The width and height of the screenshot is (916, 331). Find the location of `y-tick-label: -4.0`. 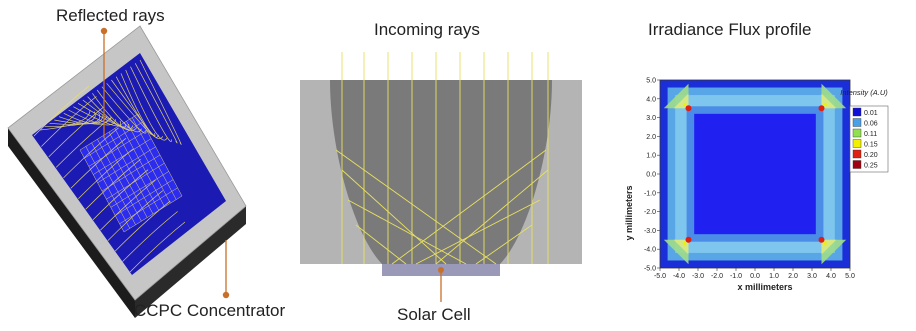

y-tick-label: -4.0 is located at coordinates (650, 250).